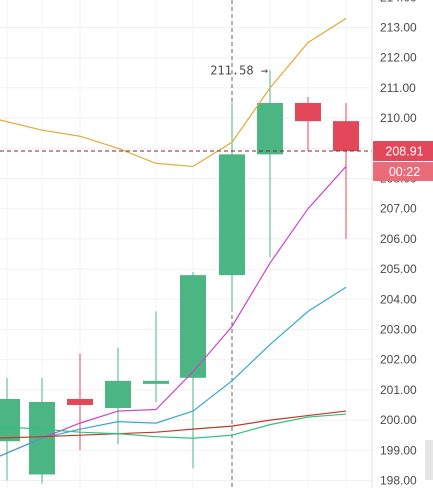 This screenshot has height=488, width=433. What do you see at coordinates (398, 118) in the screenshot?
I see `y-tick-label: 210.00` at bounding box center [398, 118].